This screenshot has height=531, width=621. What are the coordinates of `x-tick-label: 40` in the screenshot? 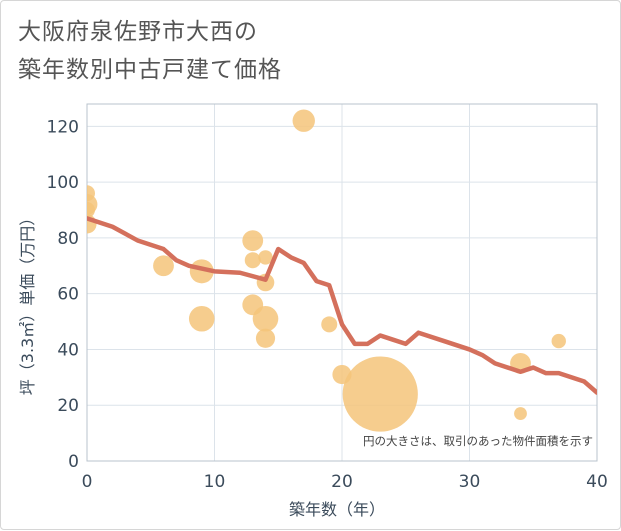 It's located at (597, 482).